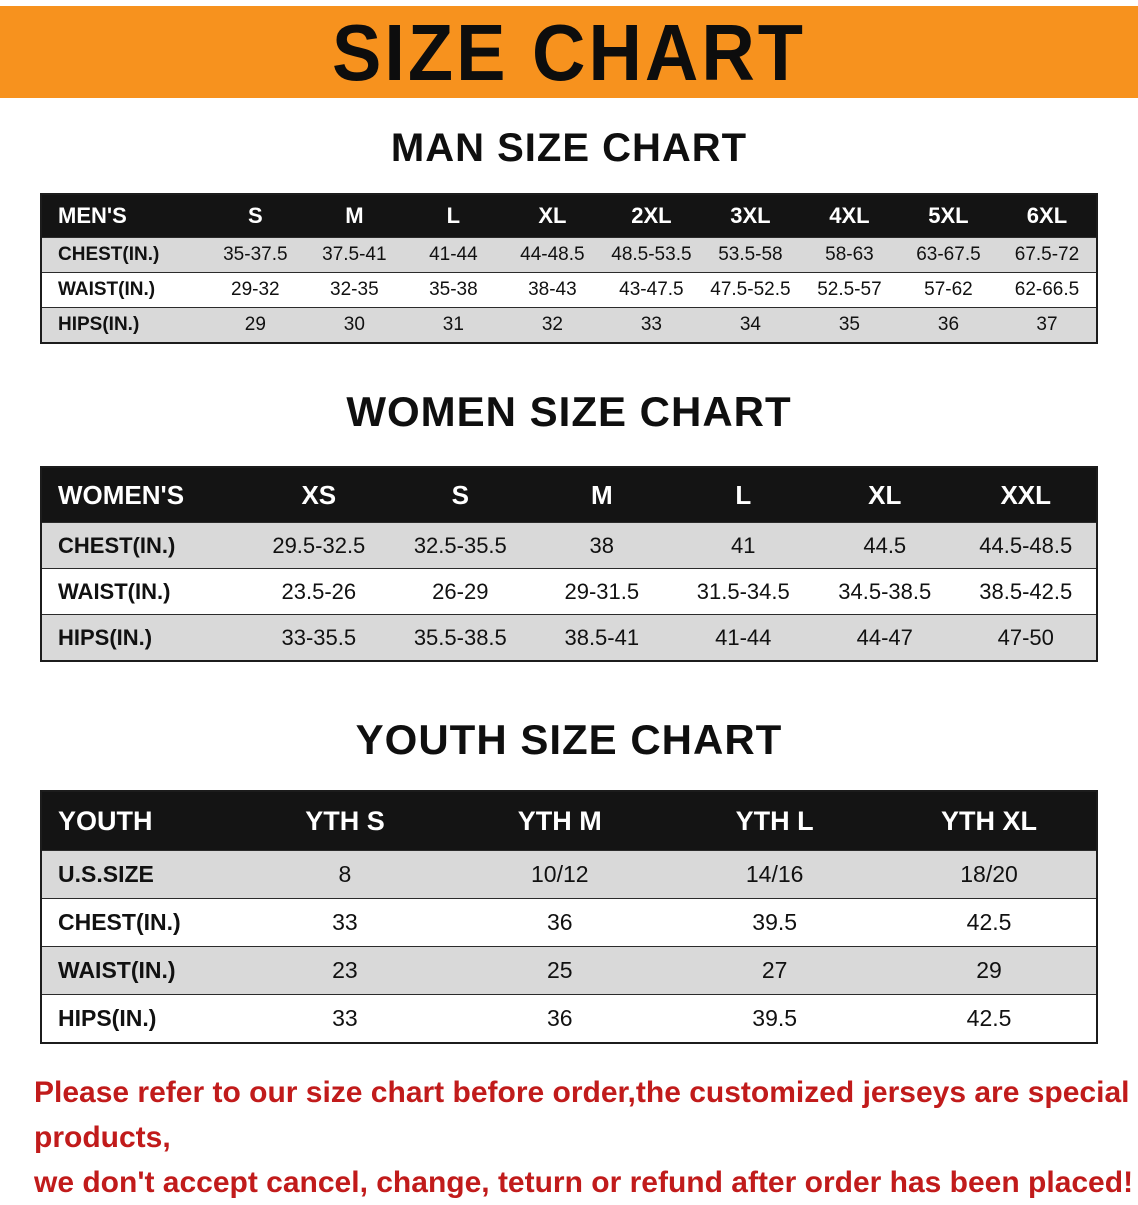 This screenshot has height=1205, width=1138. What do you see at coordinates (743, 591) in the screenshot?
I see `women-value-cell: 31.5-34.5` at bounding box center [743, 591].